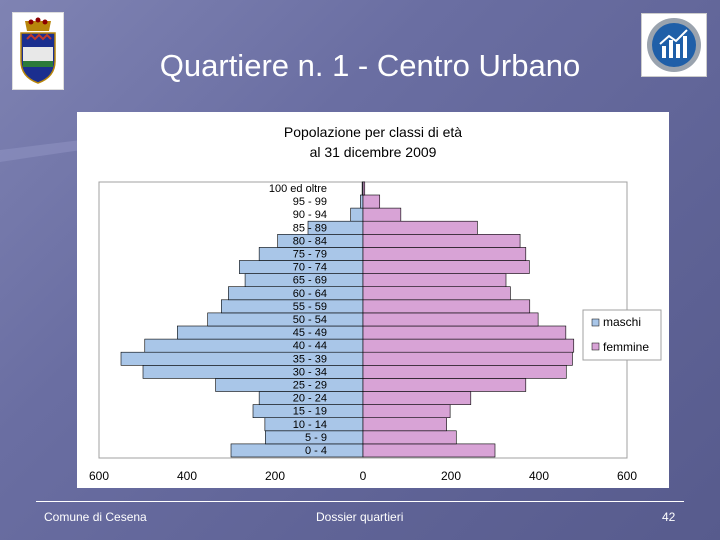 Image resolution: width=720 pixels, height=540 pixels. What do you see at coordinates (310, 386) in the screenshot?
I see `category-label: 25 - 29` at bounding box center [310, 386].